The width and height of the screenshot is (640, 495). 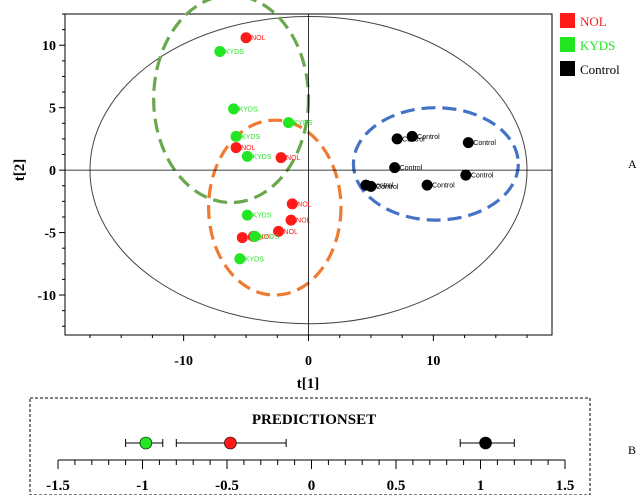 I want to click on prediction-ticks: -1.5 -1 -0.5 0 0.5 1 1.5, so click(x=310, y=477).